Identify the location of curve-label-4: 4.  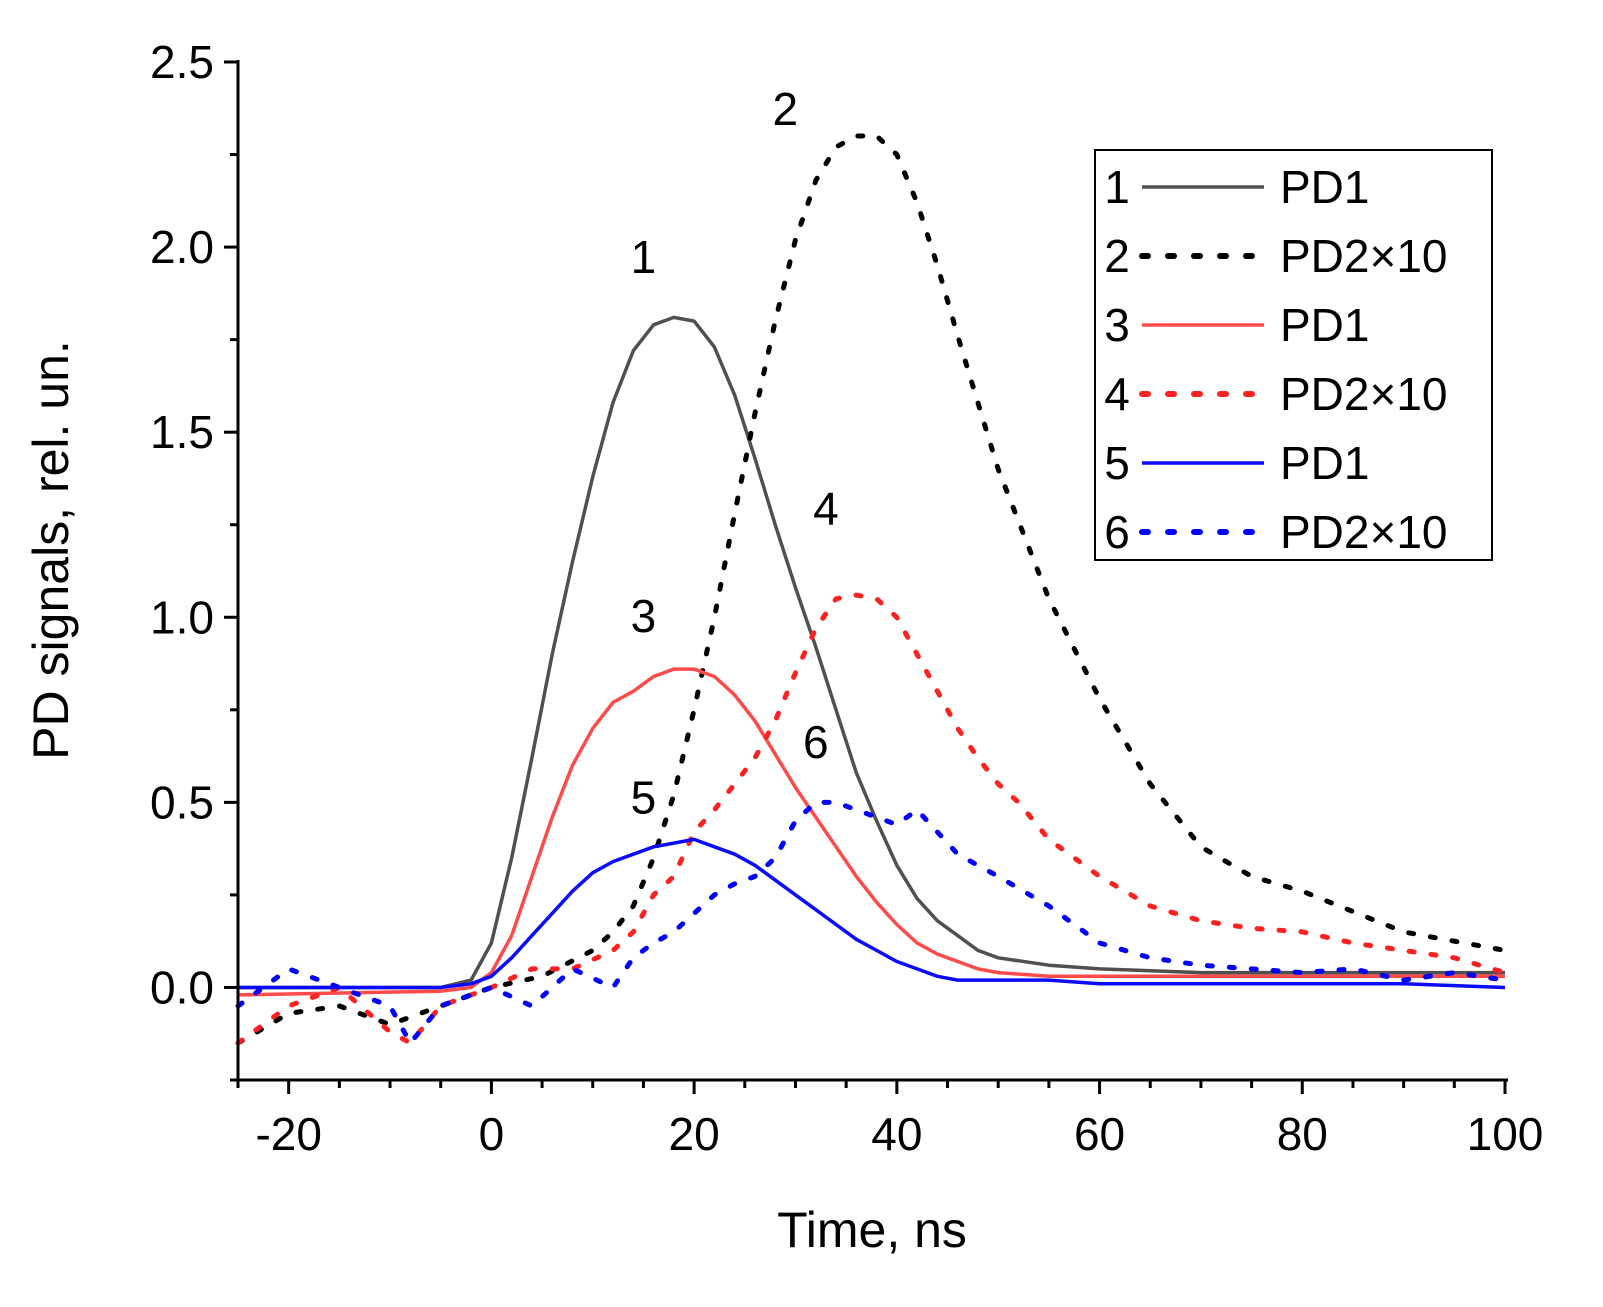
(826, 509).